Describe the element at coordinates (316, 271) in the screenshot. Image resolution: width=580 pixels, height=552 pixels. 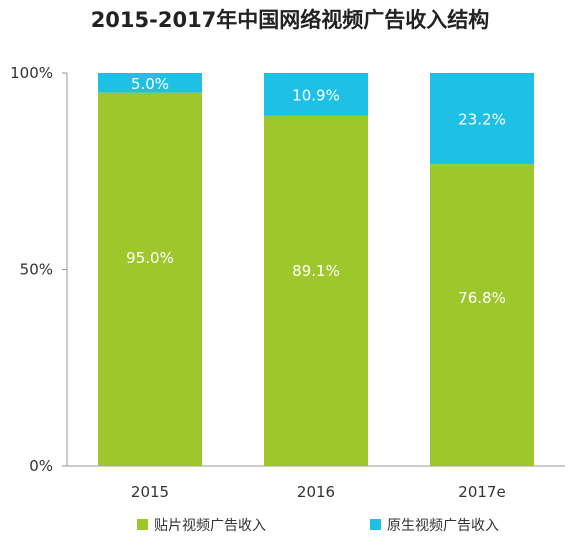
I see `data-label: 89.1%` at that location.